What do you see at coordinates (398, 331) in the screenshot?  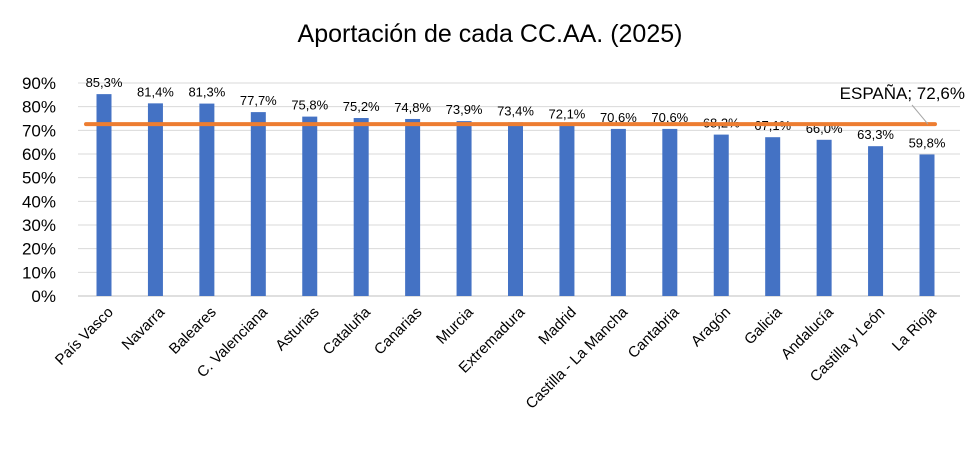 I see `x-tick-label: Canarias` at bounding box center [398, 331].